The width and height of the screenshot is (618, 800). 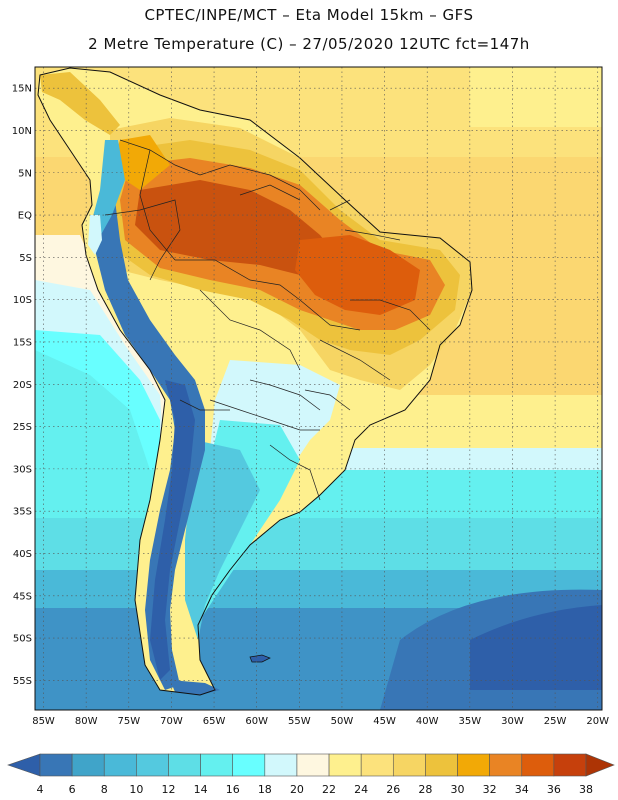 What do you see at coordinates (299, 721) in the screenshot?
I see `longitude-label: 55W` at bounding box center [299, 721].